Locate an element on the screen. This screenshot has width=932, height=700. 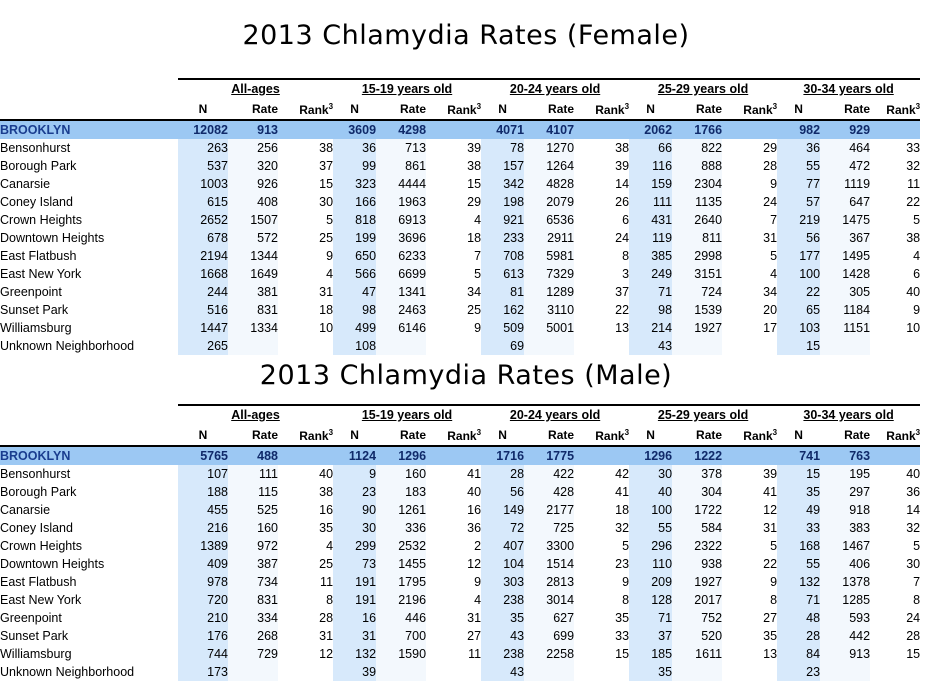
neighborhood-name: Bensonhurst is located at coordinates (35, 148).